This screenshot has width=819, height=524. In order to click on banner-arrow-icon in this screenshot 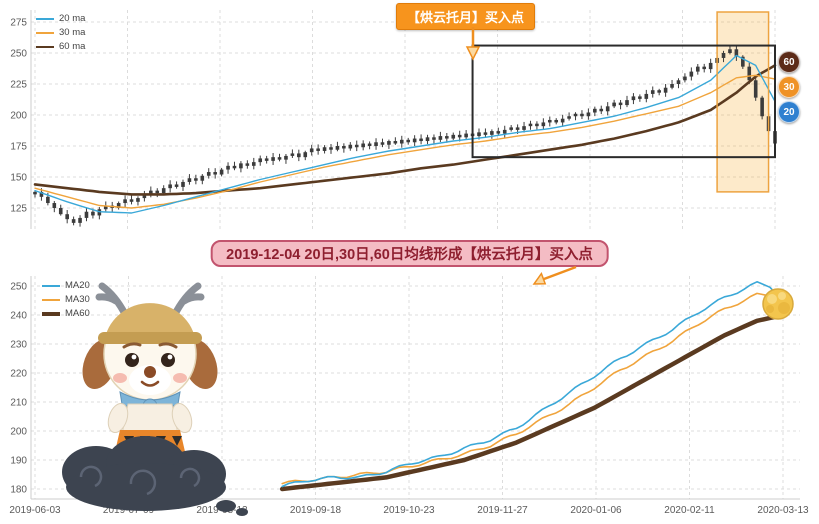, I will do `click(554, 275)`.